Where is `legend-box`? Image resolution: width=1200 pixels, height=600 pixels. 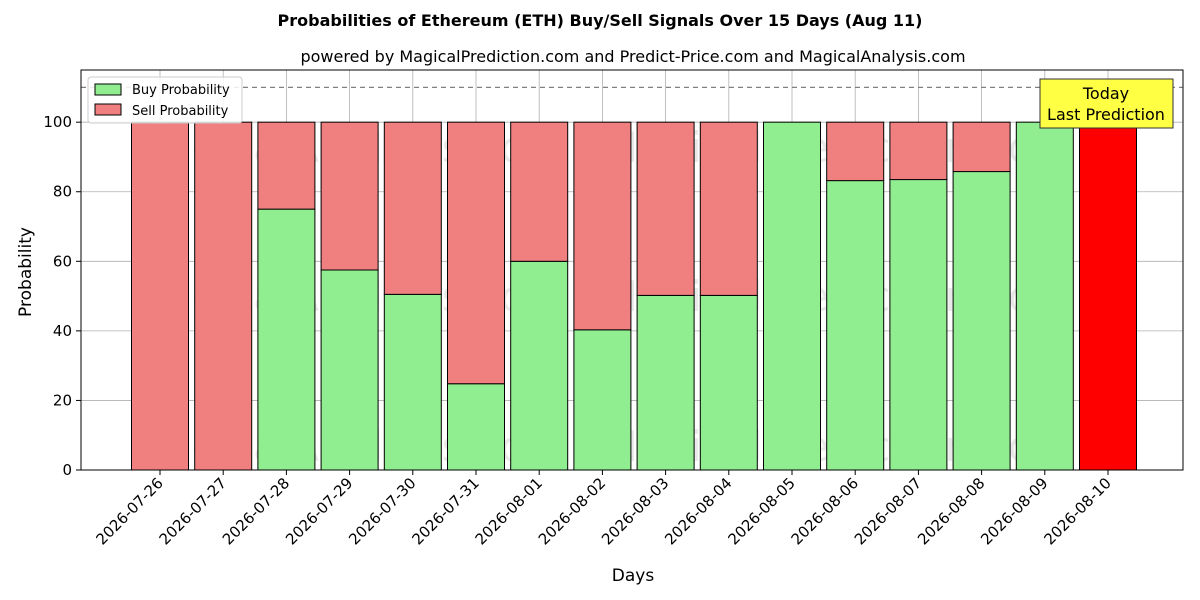 legend-box is located at coordinates (165, 100).